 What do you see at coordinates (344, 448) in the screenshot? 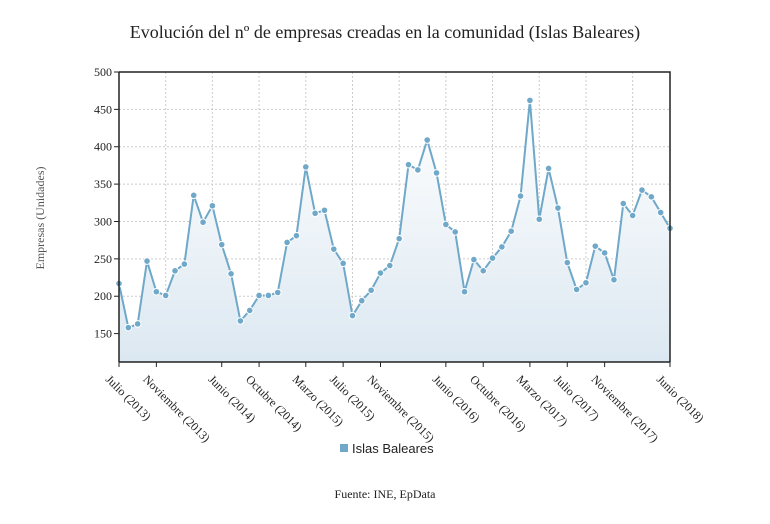
I see `legend-swatch` at bounding box center [344, 448].